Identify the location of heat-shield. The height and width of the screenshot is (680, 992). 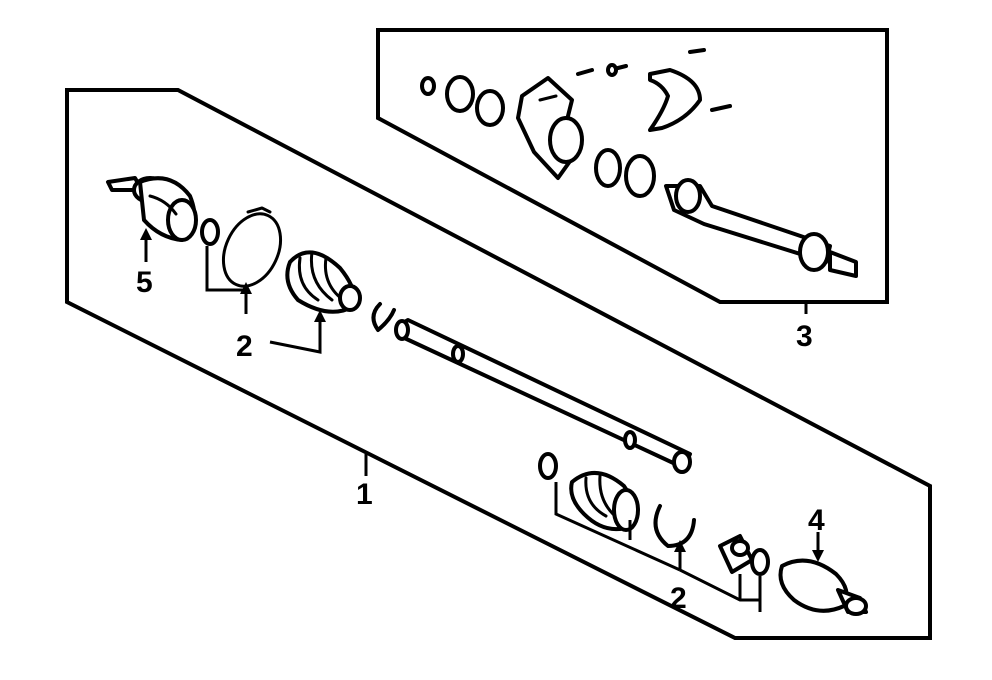
(675, 100).